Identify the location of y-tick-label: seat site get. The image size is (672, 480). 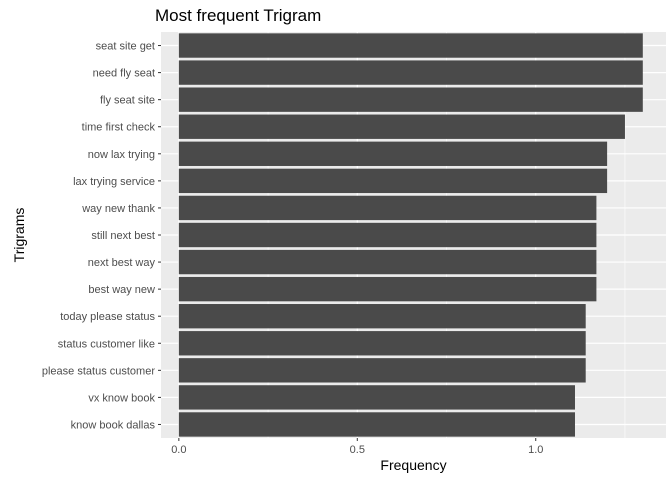
(125, 47).